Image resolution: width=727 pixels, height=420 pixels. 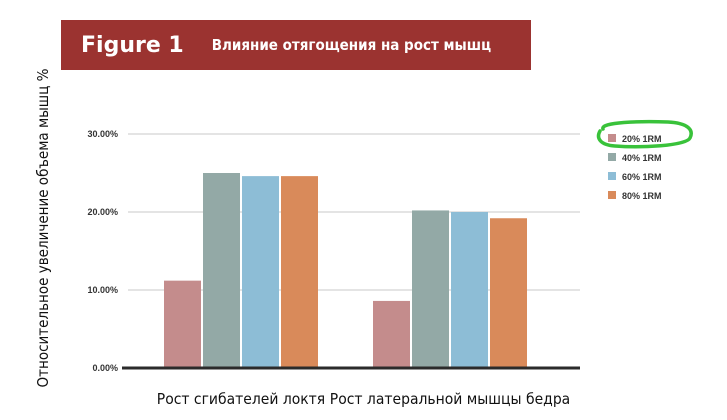 What do you see at coordinates (450, 399) in the screenshot?
I see `x-category-label: Рост латеральной мышцы бедра` at bounding box center [450, 399].